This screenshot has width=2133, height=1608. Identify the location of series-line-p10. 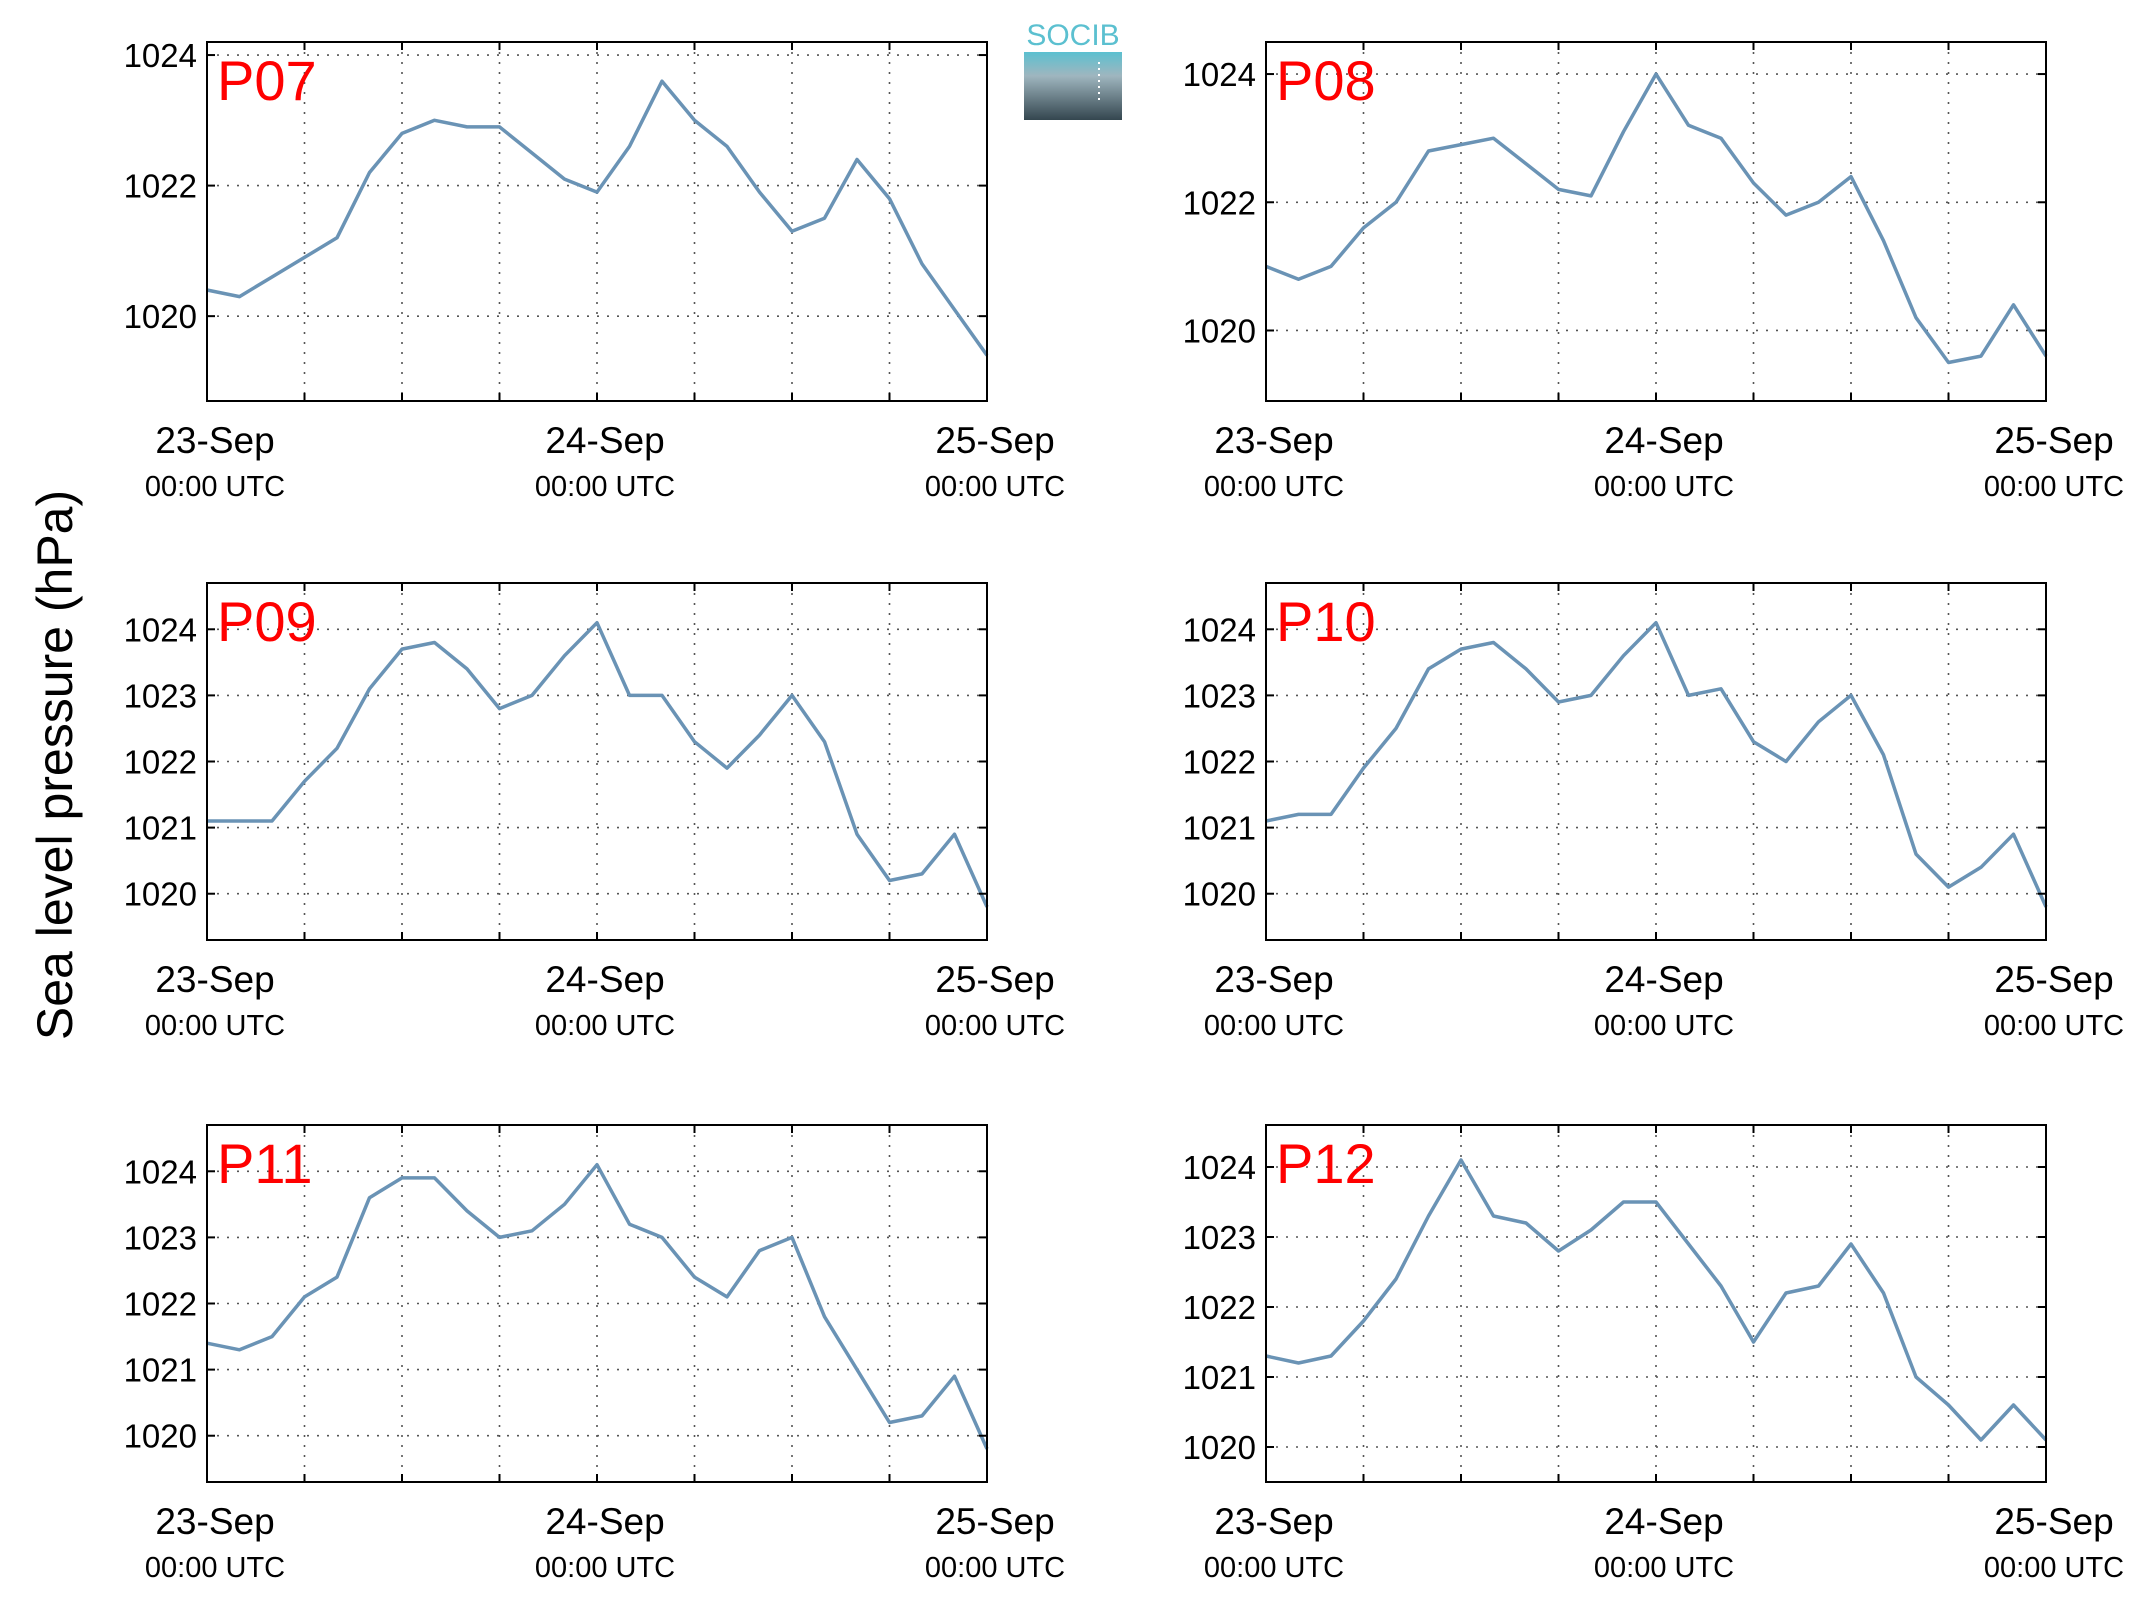
(1656, 764).